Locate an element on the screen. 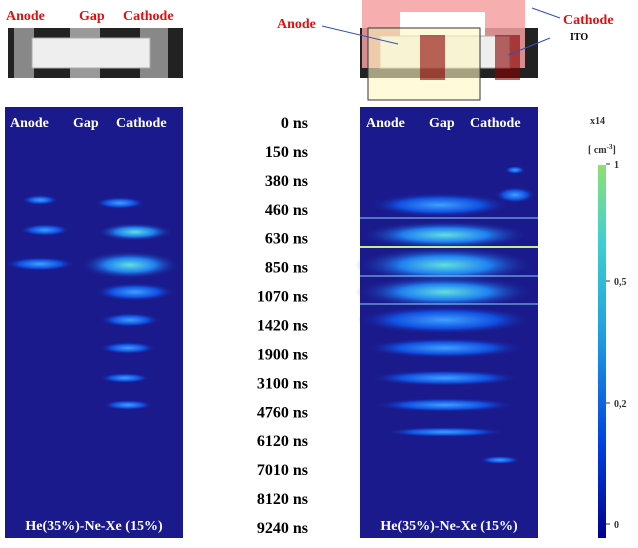 This screenshot has height=548, width=638. time-label: 0 ns is located at coordinates (294, 123).